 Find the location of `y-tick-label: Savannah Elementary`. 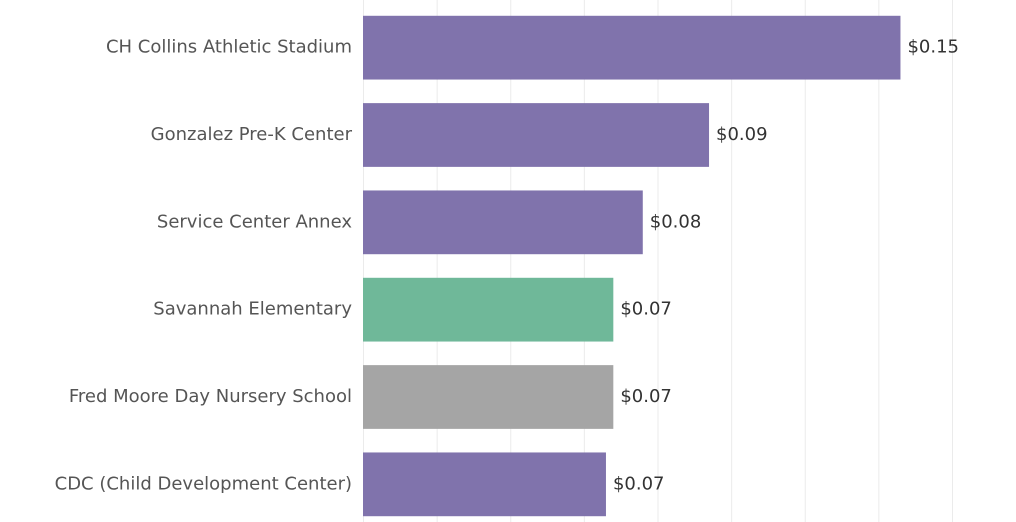

y-tick-label: Savannah Elementary is located at coordinates (252, 309).